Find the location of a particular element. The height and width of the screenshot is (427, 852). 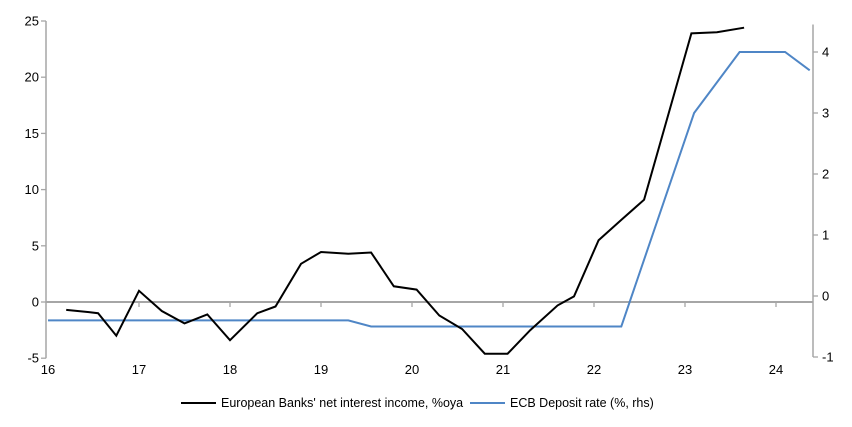

right-axis-tick-label: 3 is located at coordinates (825, 113).